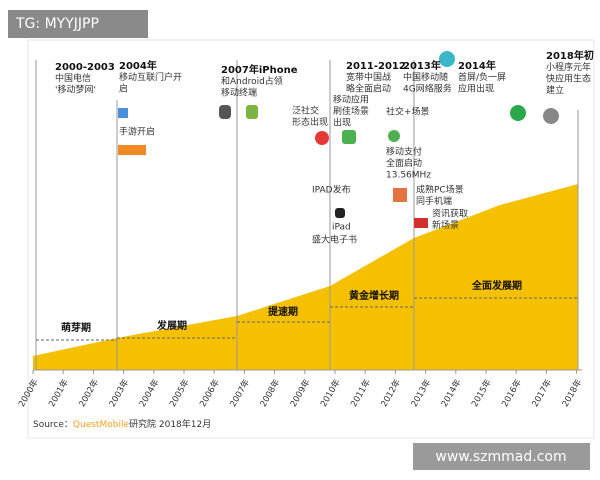  Describe the element at coordinates (342, 123) in the screenshot. I see `note-text: 出现` at that location.